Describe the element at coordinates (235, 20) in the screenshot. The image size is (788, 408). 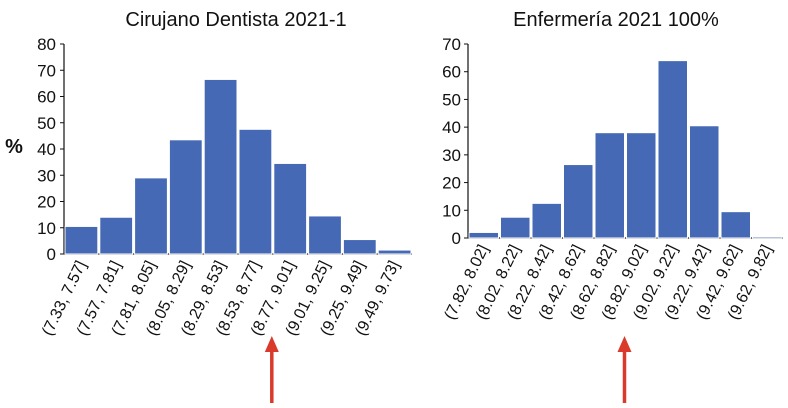
I see `chart-title: Cirujano Dentista 2021-1` at that location.